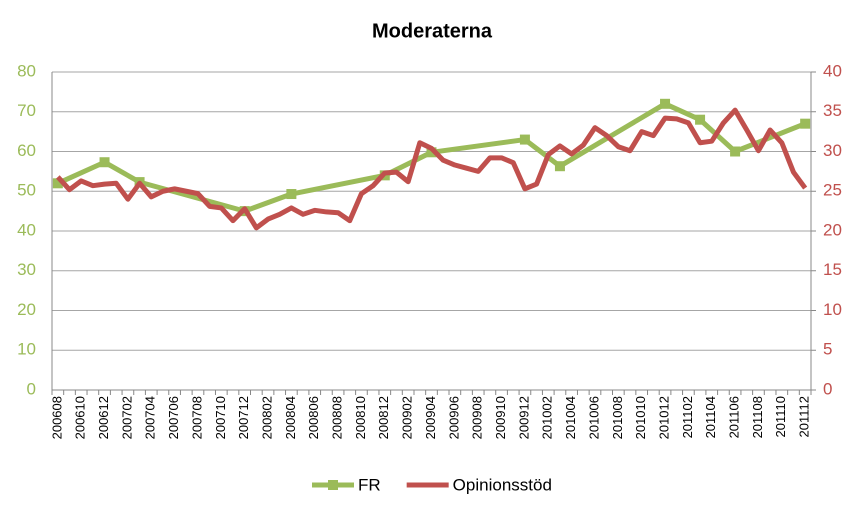 The width and height of the screenshot is (865, 516). Describe the element at coordinates (26, 190) in the screenshot. I see `y-tick-label: 50` at that location.